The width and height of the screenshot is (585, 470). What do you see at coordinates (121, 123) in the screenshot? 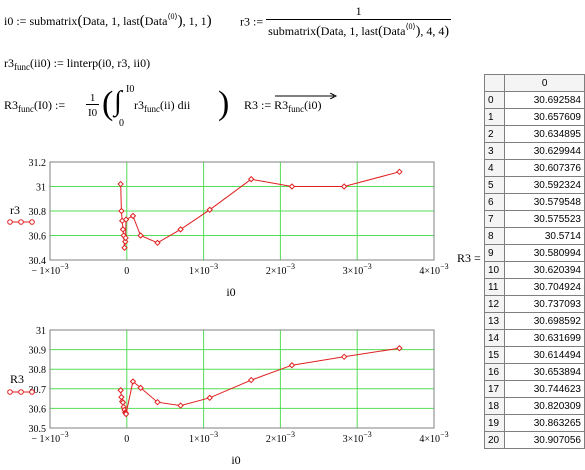
I see `integral-lower-limit: 0` at bounding box center [121, 123].